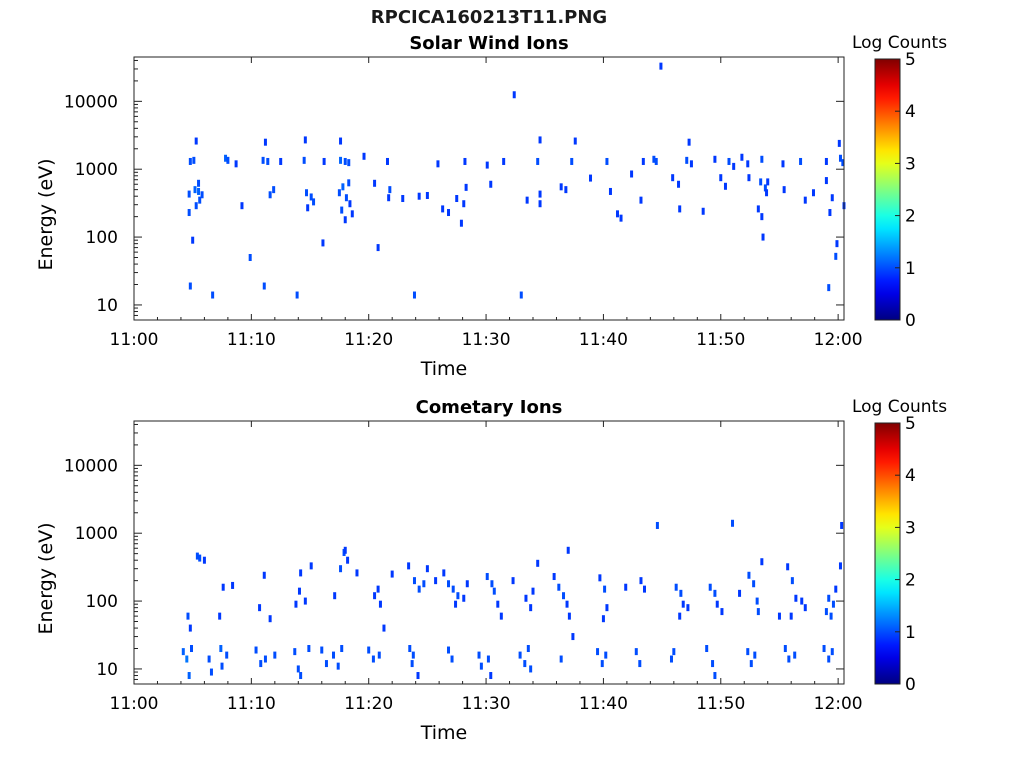 The height and width of the screenshot is (772, 1024). Describe the element at coordinates (107, 306) in the screenshot. I see `y-tick-label: 10` at that location.